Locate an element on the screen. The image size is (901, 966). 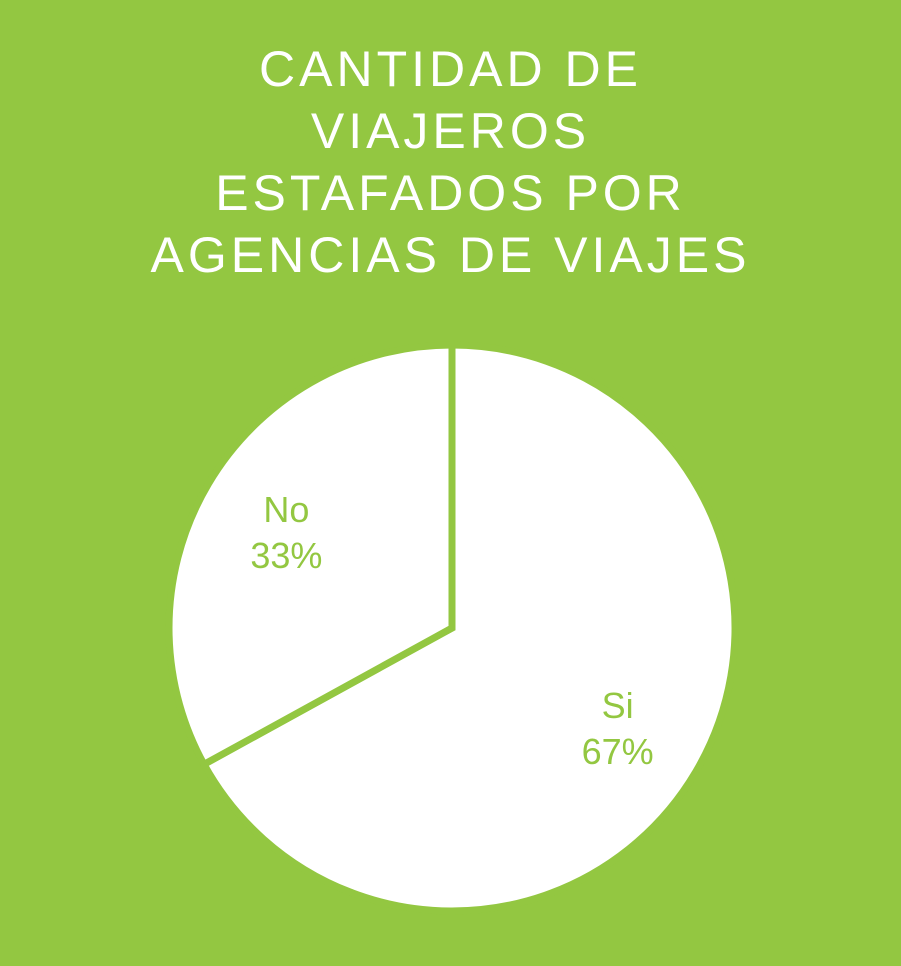
pie-slice-no is located at coordinates (310, 555).